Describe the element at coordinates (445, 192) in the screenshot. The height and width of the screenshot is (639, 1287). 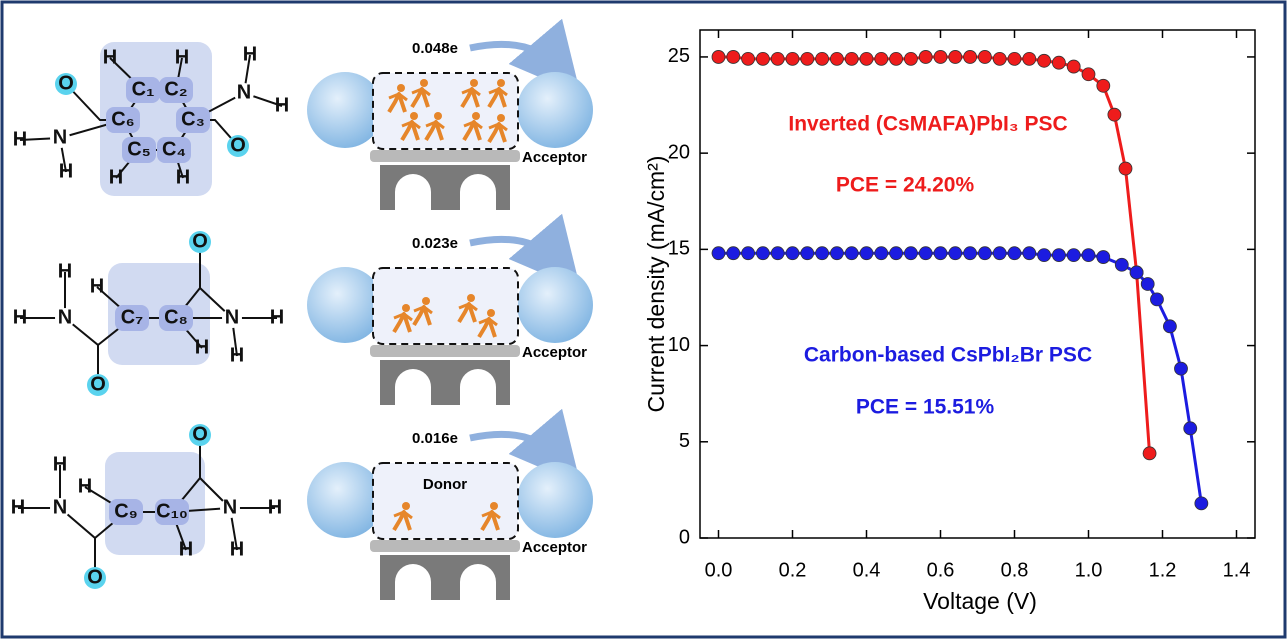
I see `substrate-holes` at that location.